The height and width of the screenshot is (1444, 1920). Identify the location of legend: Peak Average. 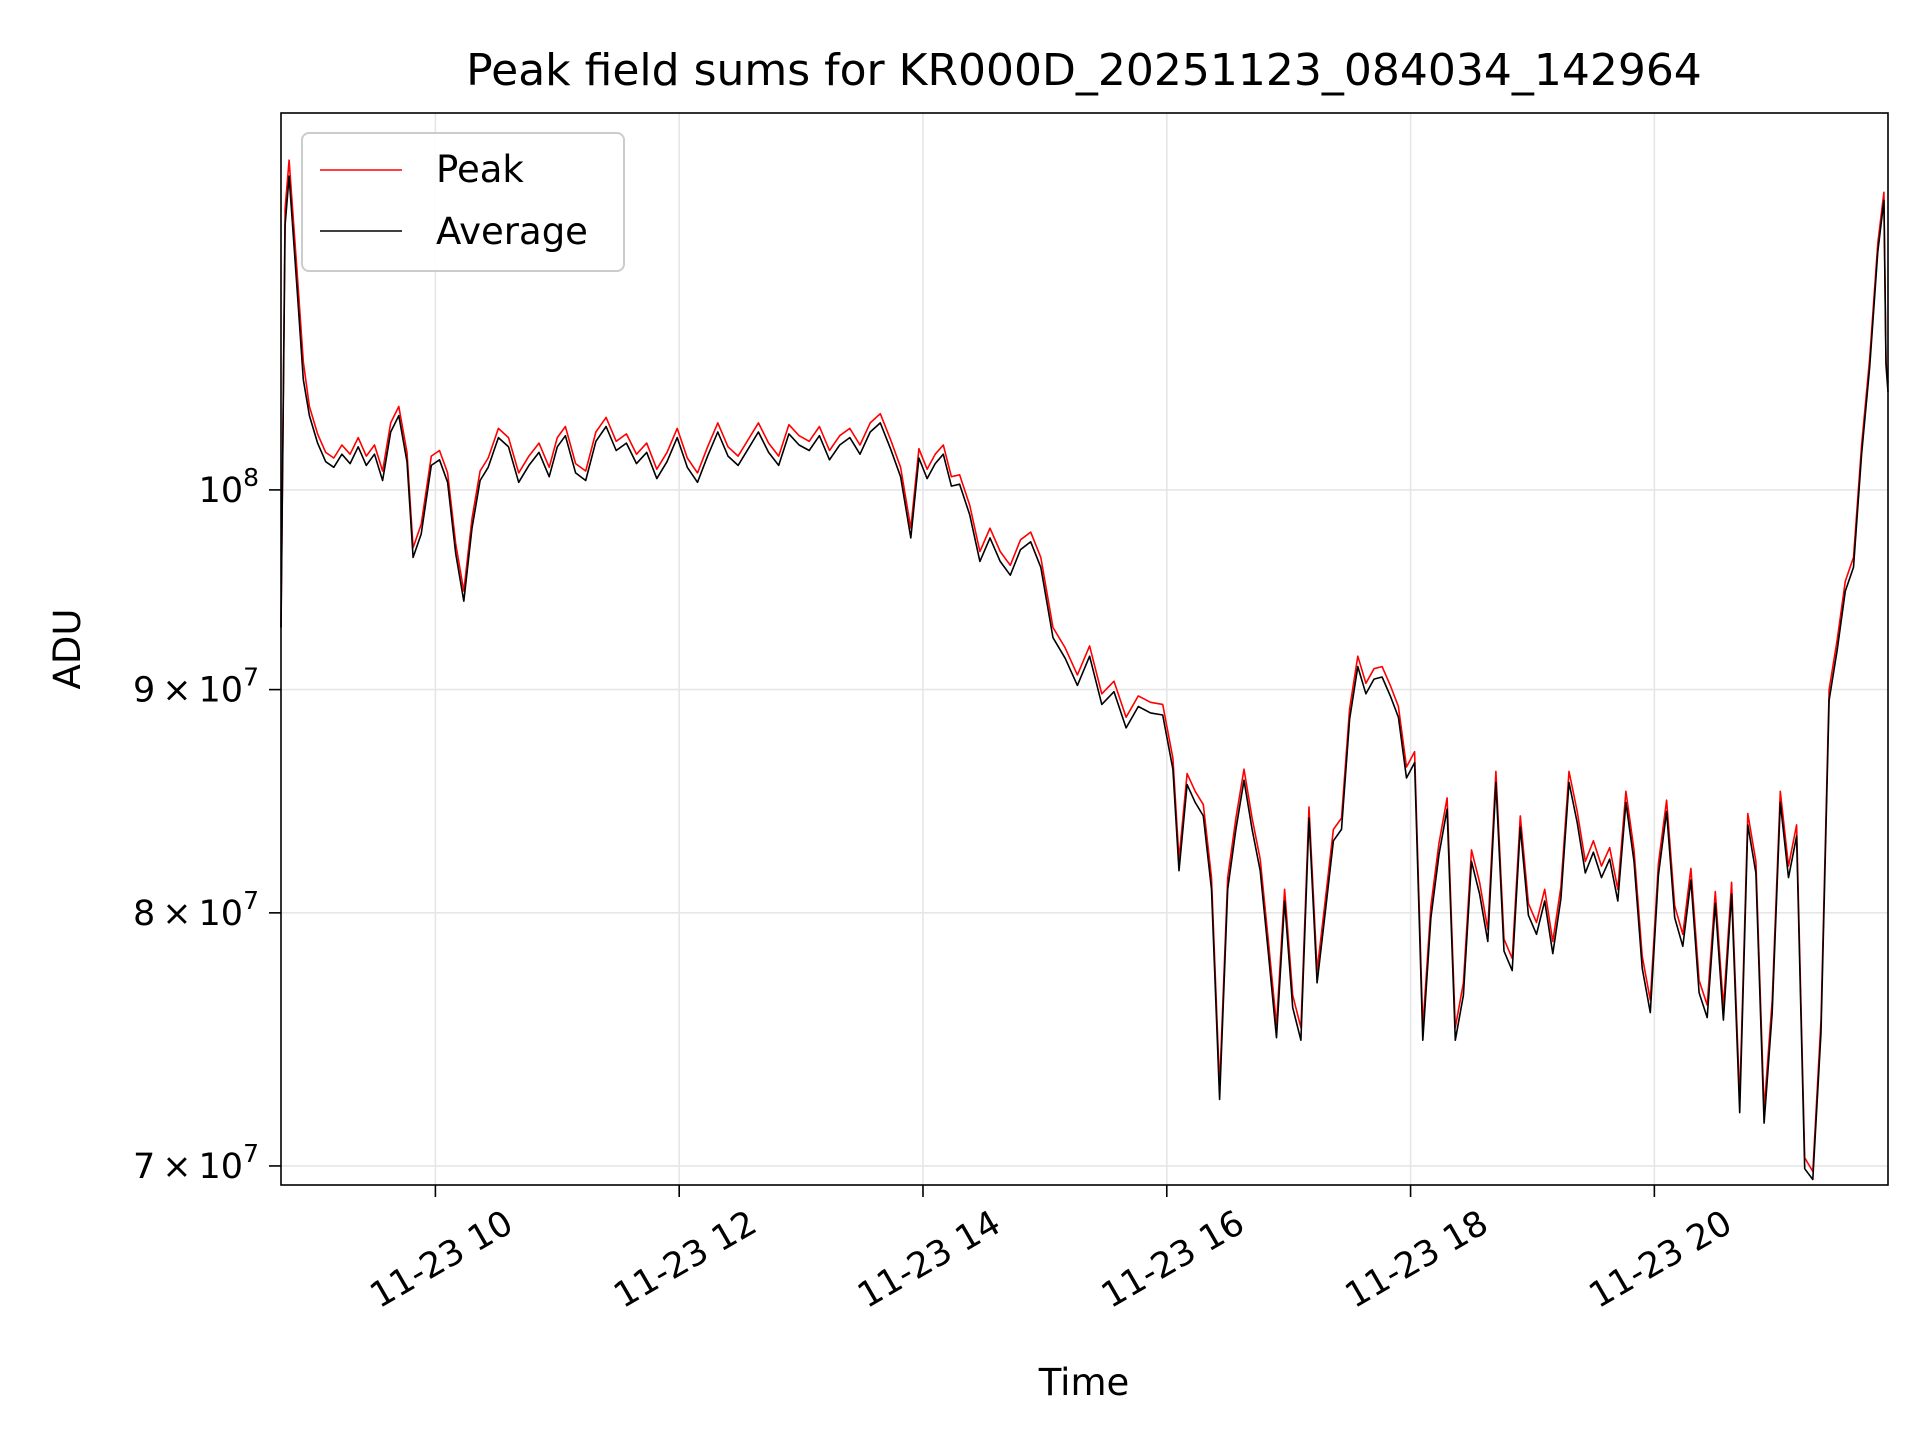
(463, 202).